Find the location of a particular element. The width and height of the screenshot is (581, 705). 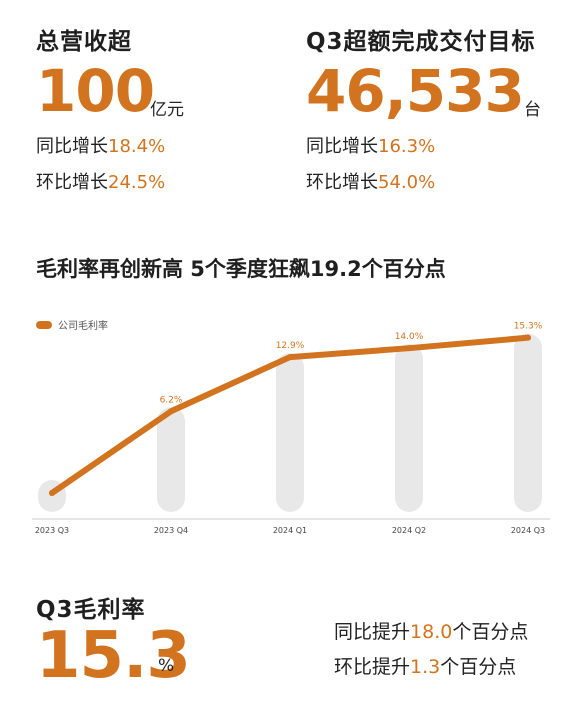

legend-swatch is located at coordinates (44, 325).